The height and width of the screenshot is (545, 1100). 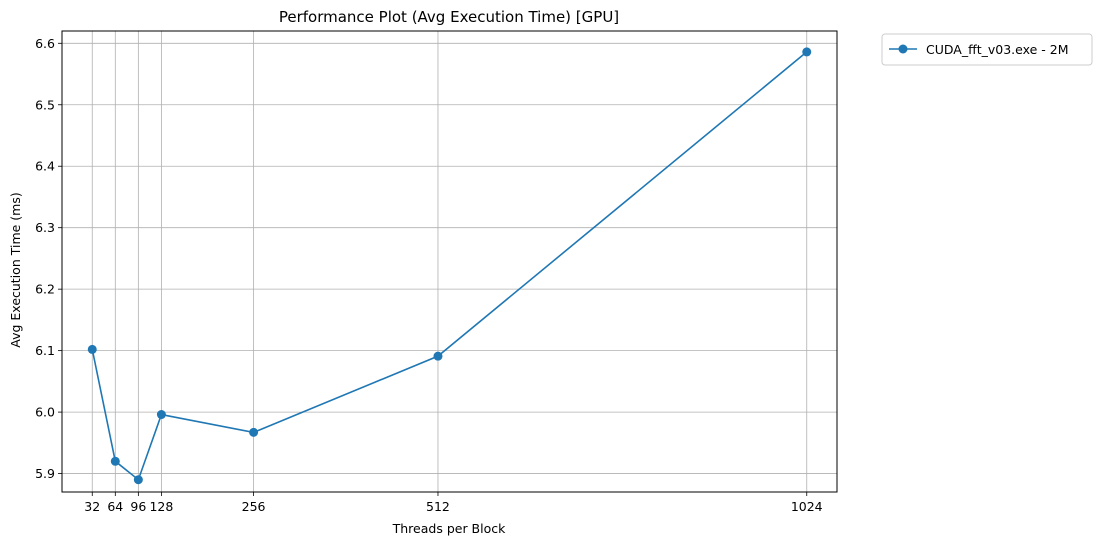 I want to click on legend: CUDA_fft_v03.exe - 2M, so click(x=987, y=49).